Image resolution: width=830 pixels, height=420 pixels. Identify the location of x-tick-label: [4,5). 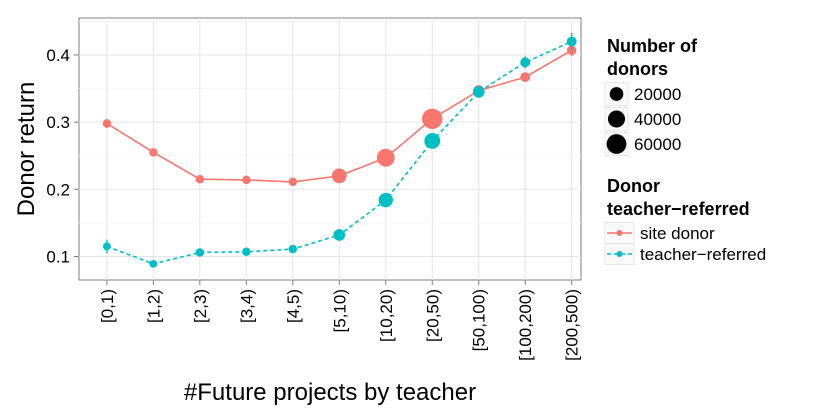
(293, 306).